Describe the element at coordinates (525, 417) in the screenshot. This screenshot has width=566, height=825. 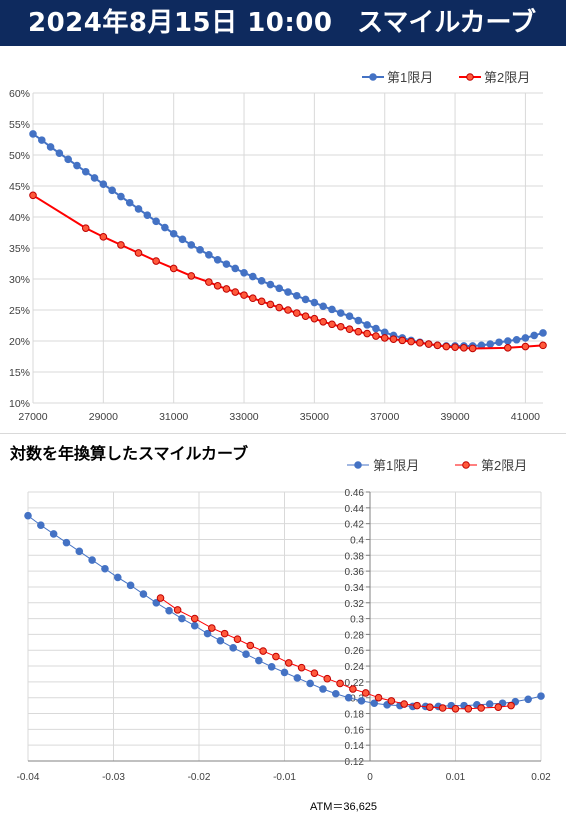
I see `x-tick-label: 41000` at that location.